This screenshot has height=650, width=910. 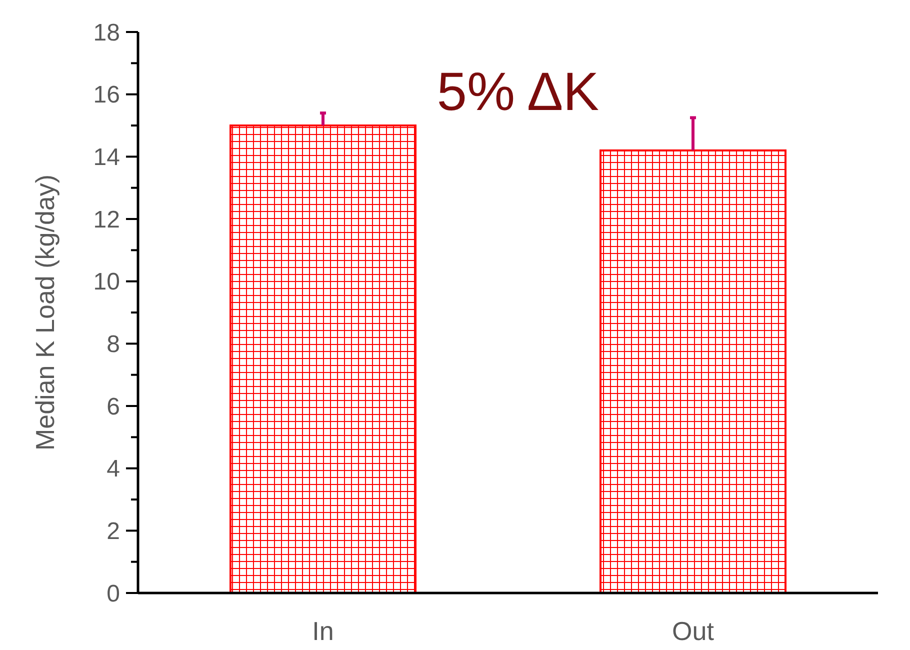 I want to click on y-tick-label: 18, so click(x=106, y=32).